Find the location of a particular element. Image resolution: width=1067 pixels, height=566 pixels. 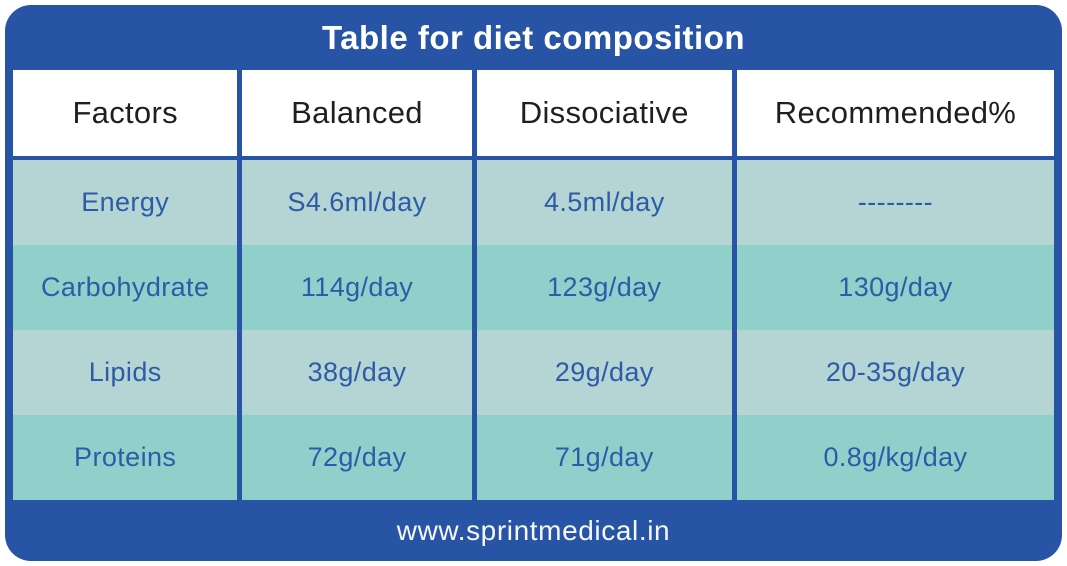

cell-carbohydrate-balanced: 114g/day is located at coordinates (357, 287).